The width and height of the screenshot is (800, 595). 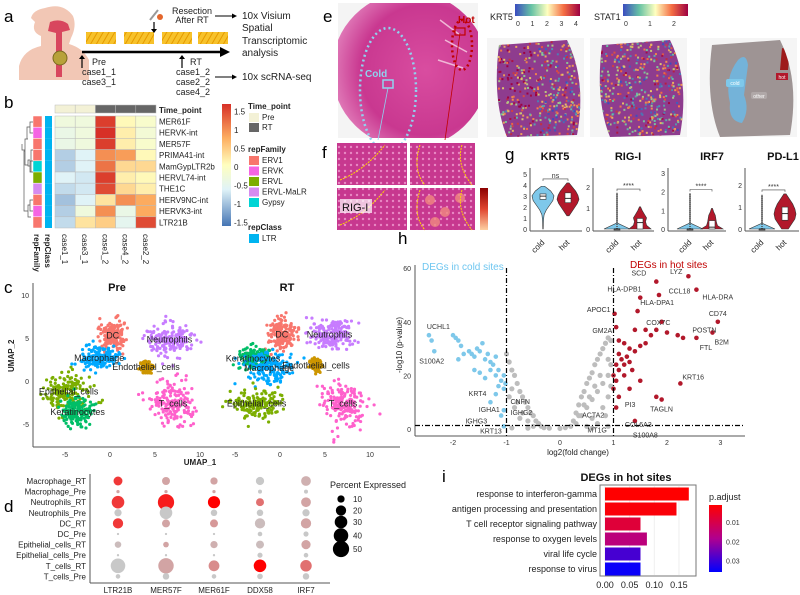 What do you see at coordinates (668, 265) in the screenshot?
I see `volcano-hot-title: DEGs in hot sites` at bounding box center [668, 265].